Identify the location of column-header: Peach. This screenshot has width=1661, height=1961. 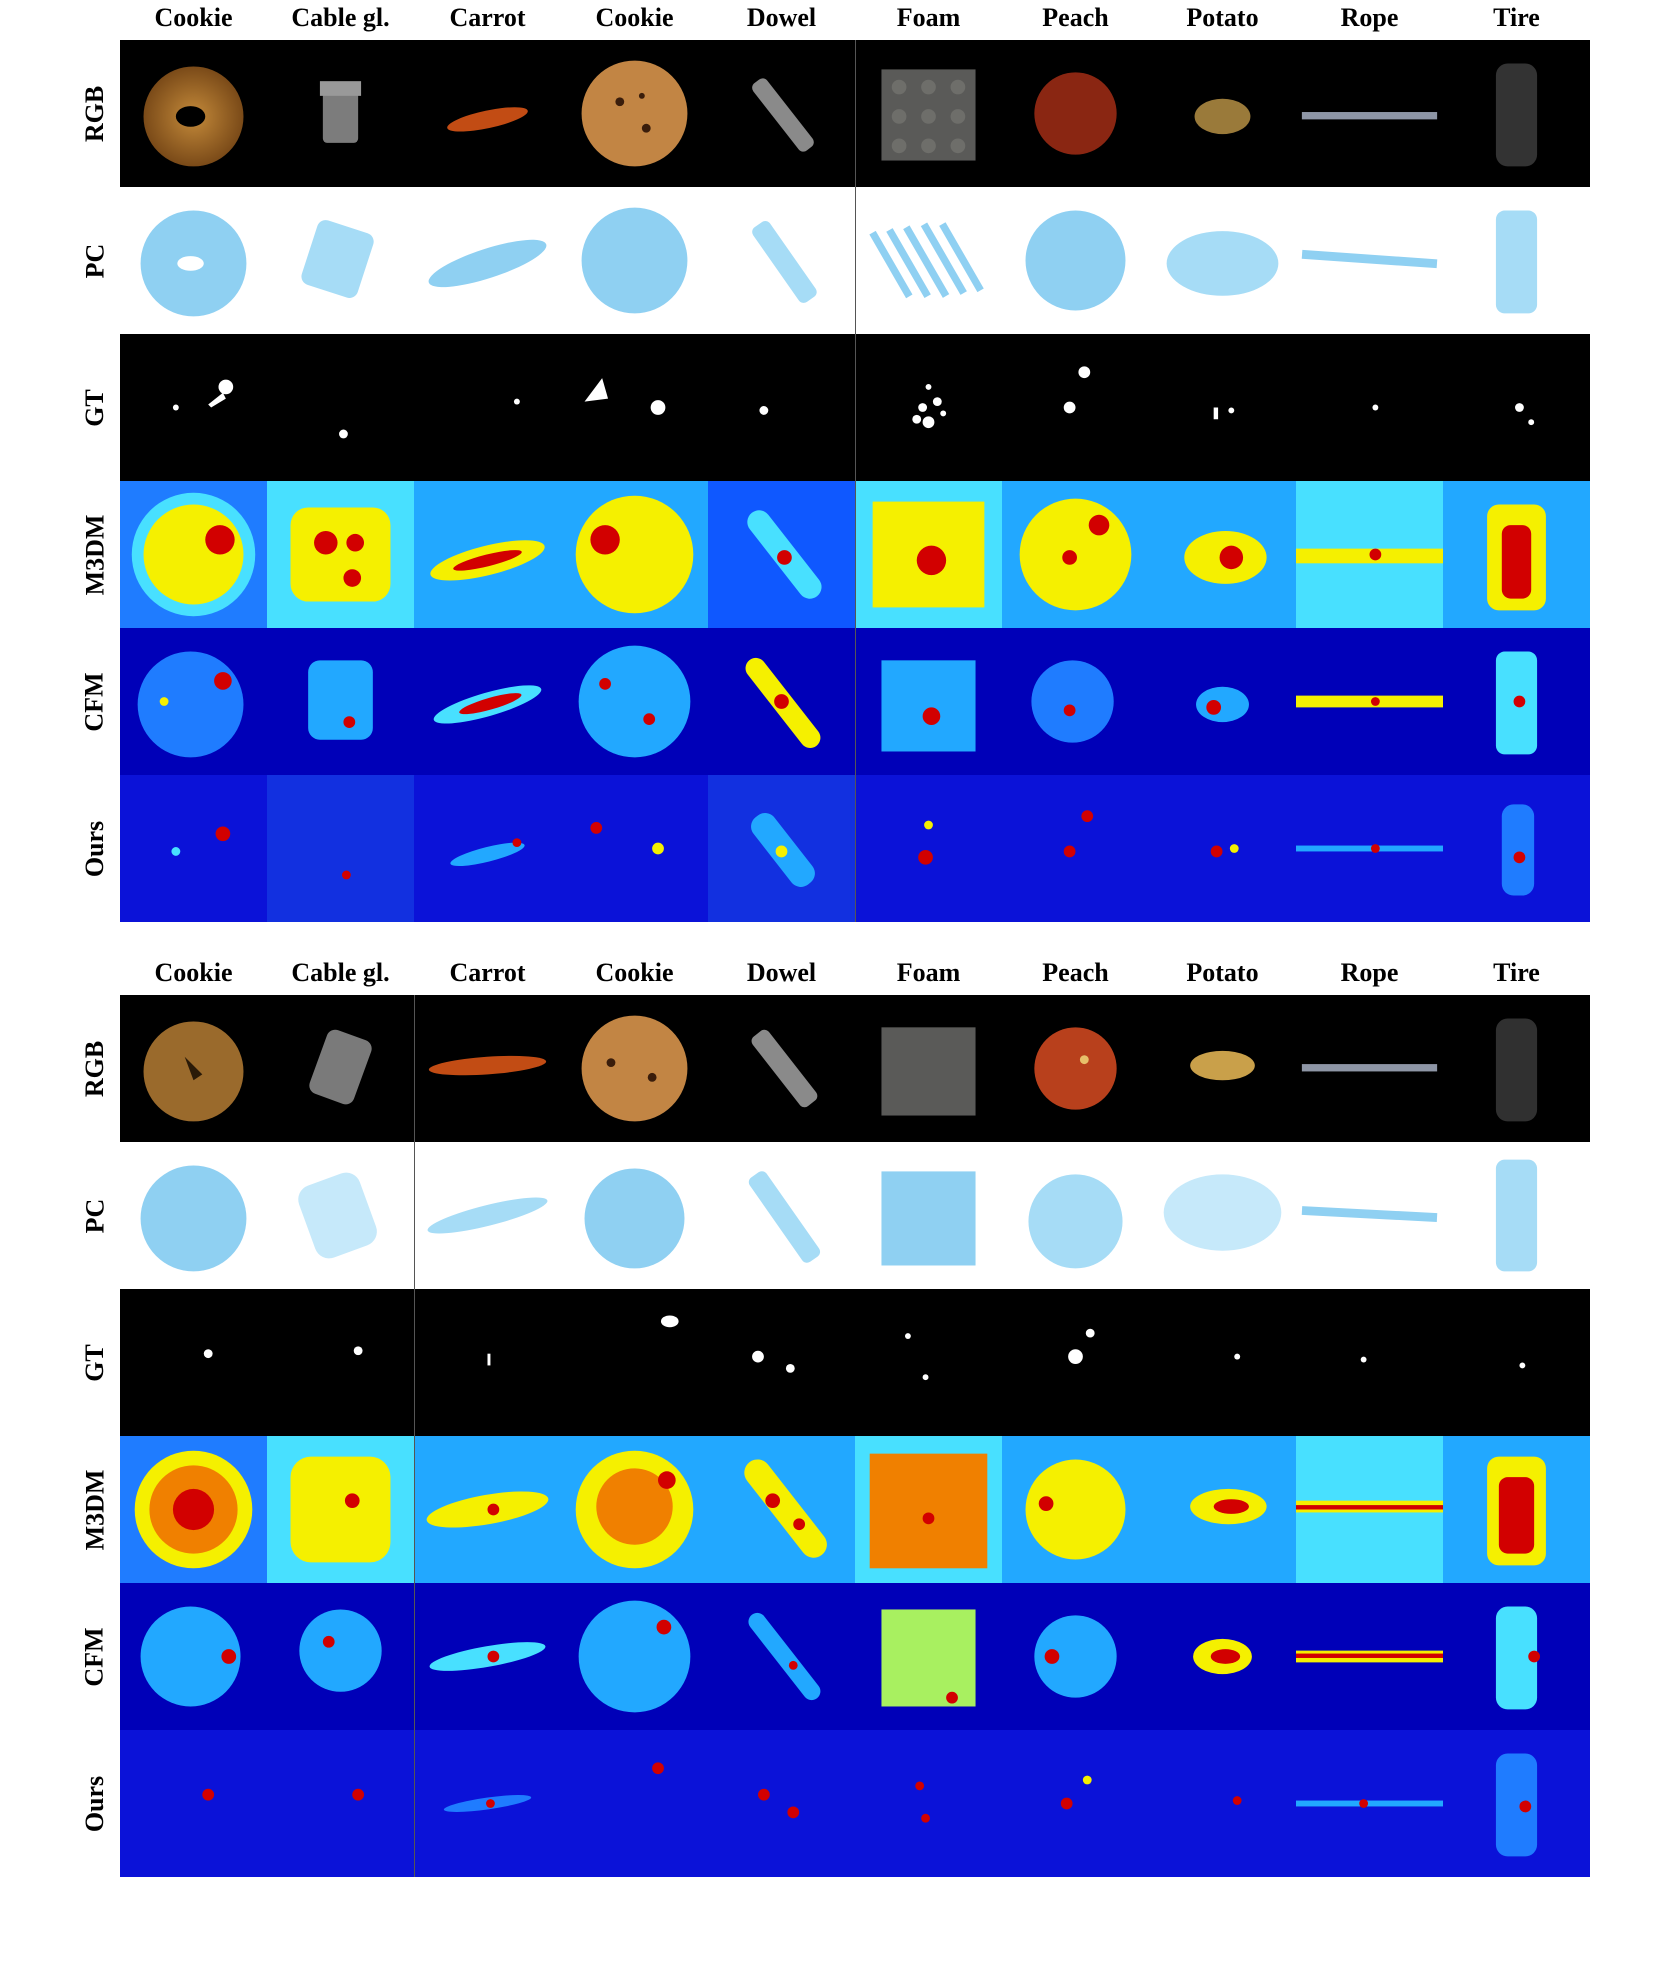
(1075, 17).